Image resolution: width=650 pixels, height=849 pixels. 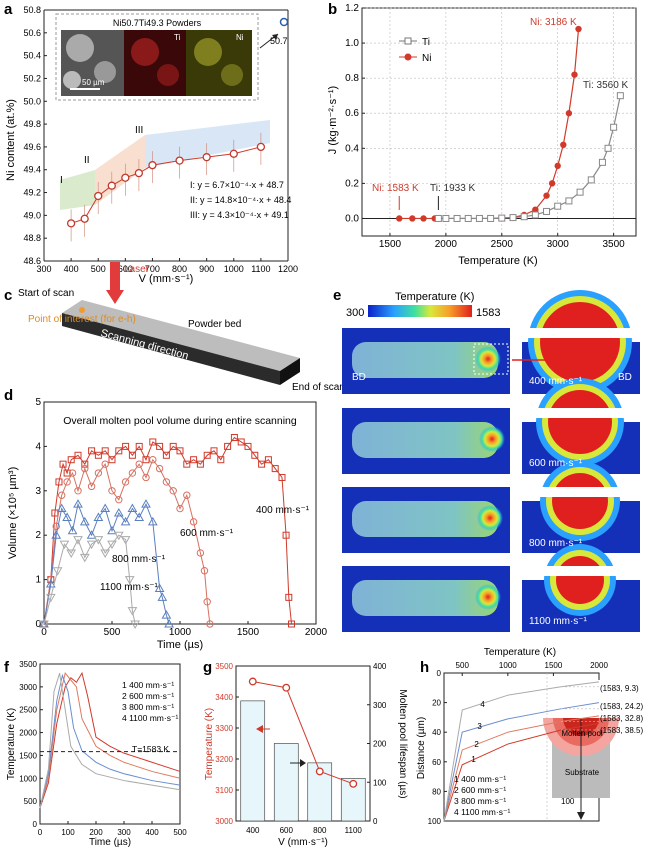 I want to click on g-line, so click(x=303, y=733).